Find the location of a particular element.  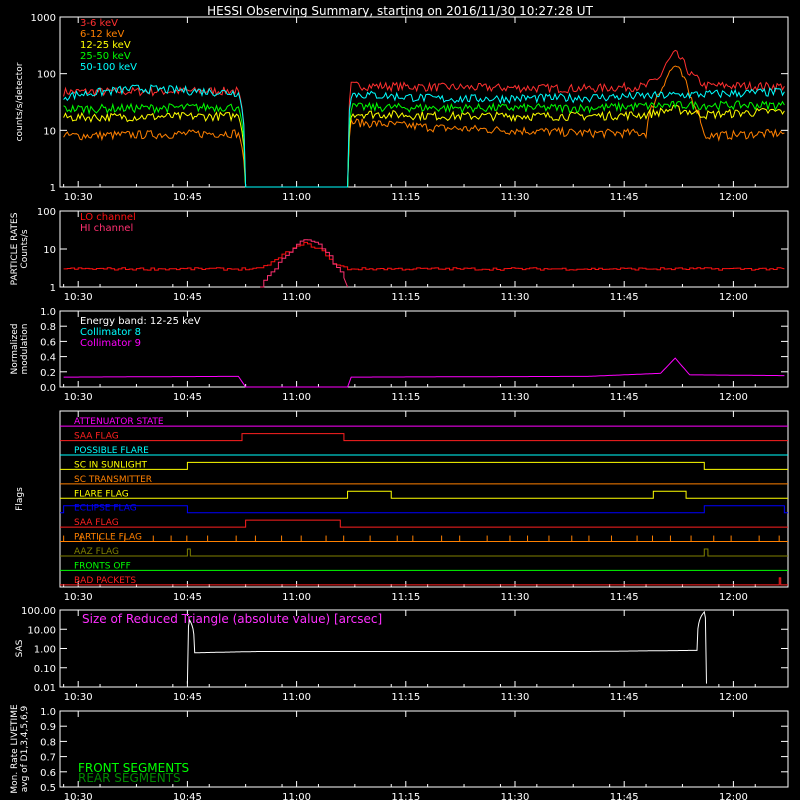

flags-xtick-label: 10:30 is located at coordinates (78, 597).